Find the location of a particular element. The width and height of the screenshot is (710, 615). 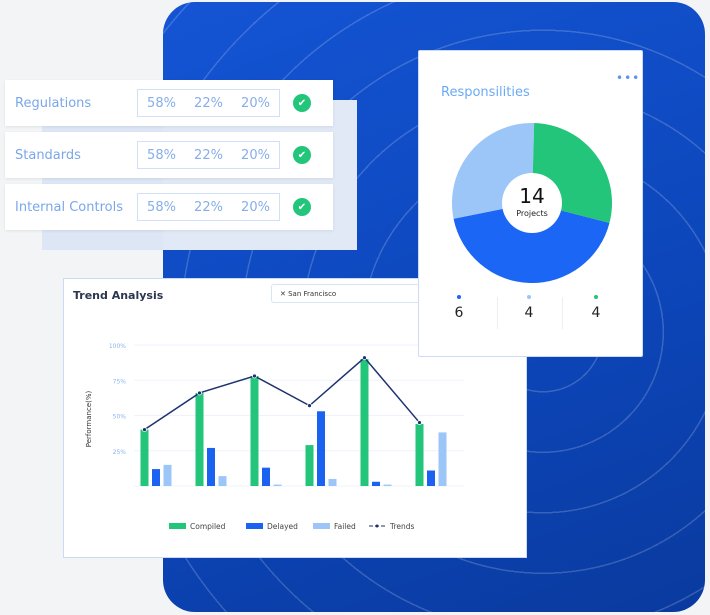

row-standards: Standards 58% 22% 20% ✔ is located at coordinates (169, 155).